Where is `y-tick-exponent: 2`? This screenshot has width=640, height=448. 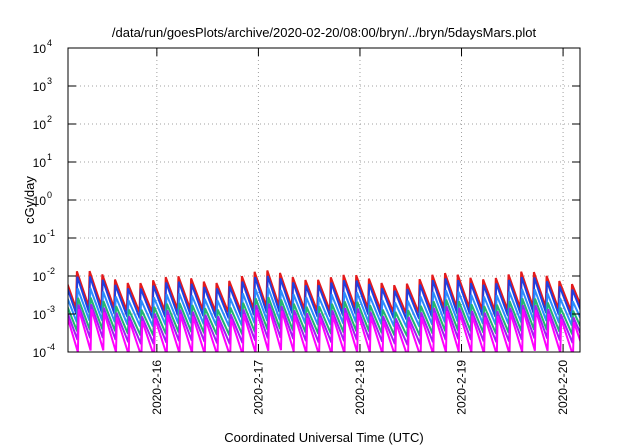 y-tick-exponent: 2 is located at coordinates (49, 119).